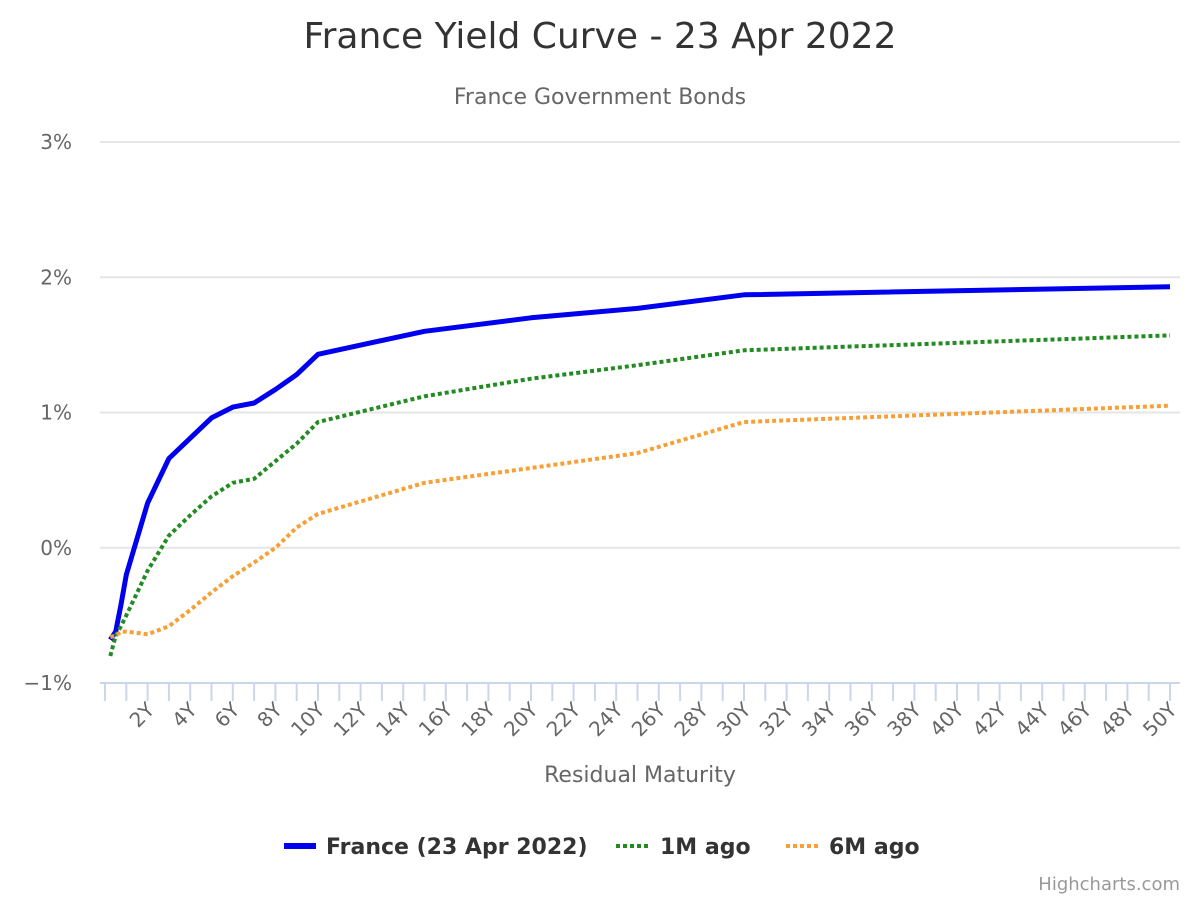  I want to click on x-tick-label: 38Y, so click(904, 719).